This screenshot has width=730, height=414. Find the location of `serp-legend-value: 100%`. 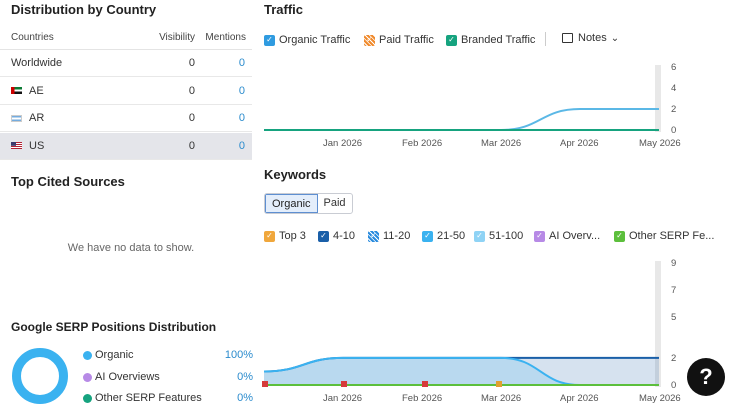

serp-legend-value: 100% is located at coordinates (238, 355).